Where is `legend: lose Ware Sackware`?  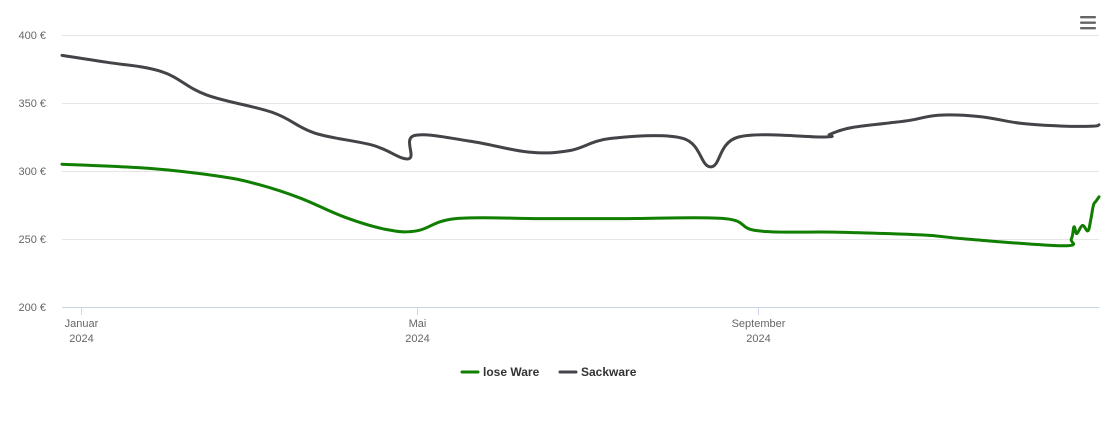
legend: lose Ware Sackware is located at coordinates (548, 372).